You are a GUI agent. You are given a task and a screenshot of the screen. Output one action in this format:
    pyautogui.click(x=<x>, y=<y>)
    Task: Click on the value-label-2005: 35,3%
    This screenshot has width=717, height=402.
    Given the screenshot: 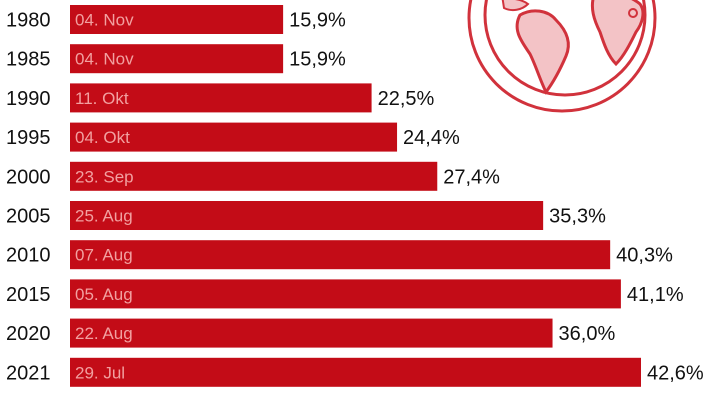 What is the action you would take?
    pyautogui.click(x=577, y=217)
    